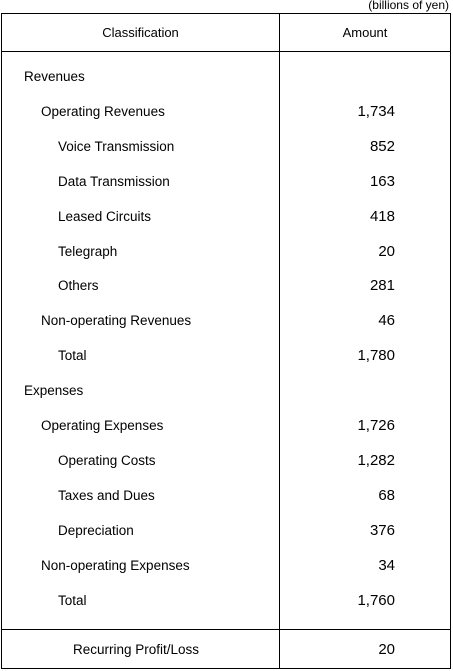 This screenshot has width=453, height=671. What do you see at coordinates (376, 600) in the screenshot?
I see `row-value: 1,760` at bounding box center [376, 600].